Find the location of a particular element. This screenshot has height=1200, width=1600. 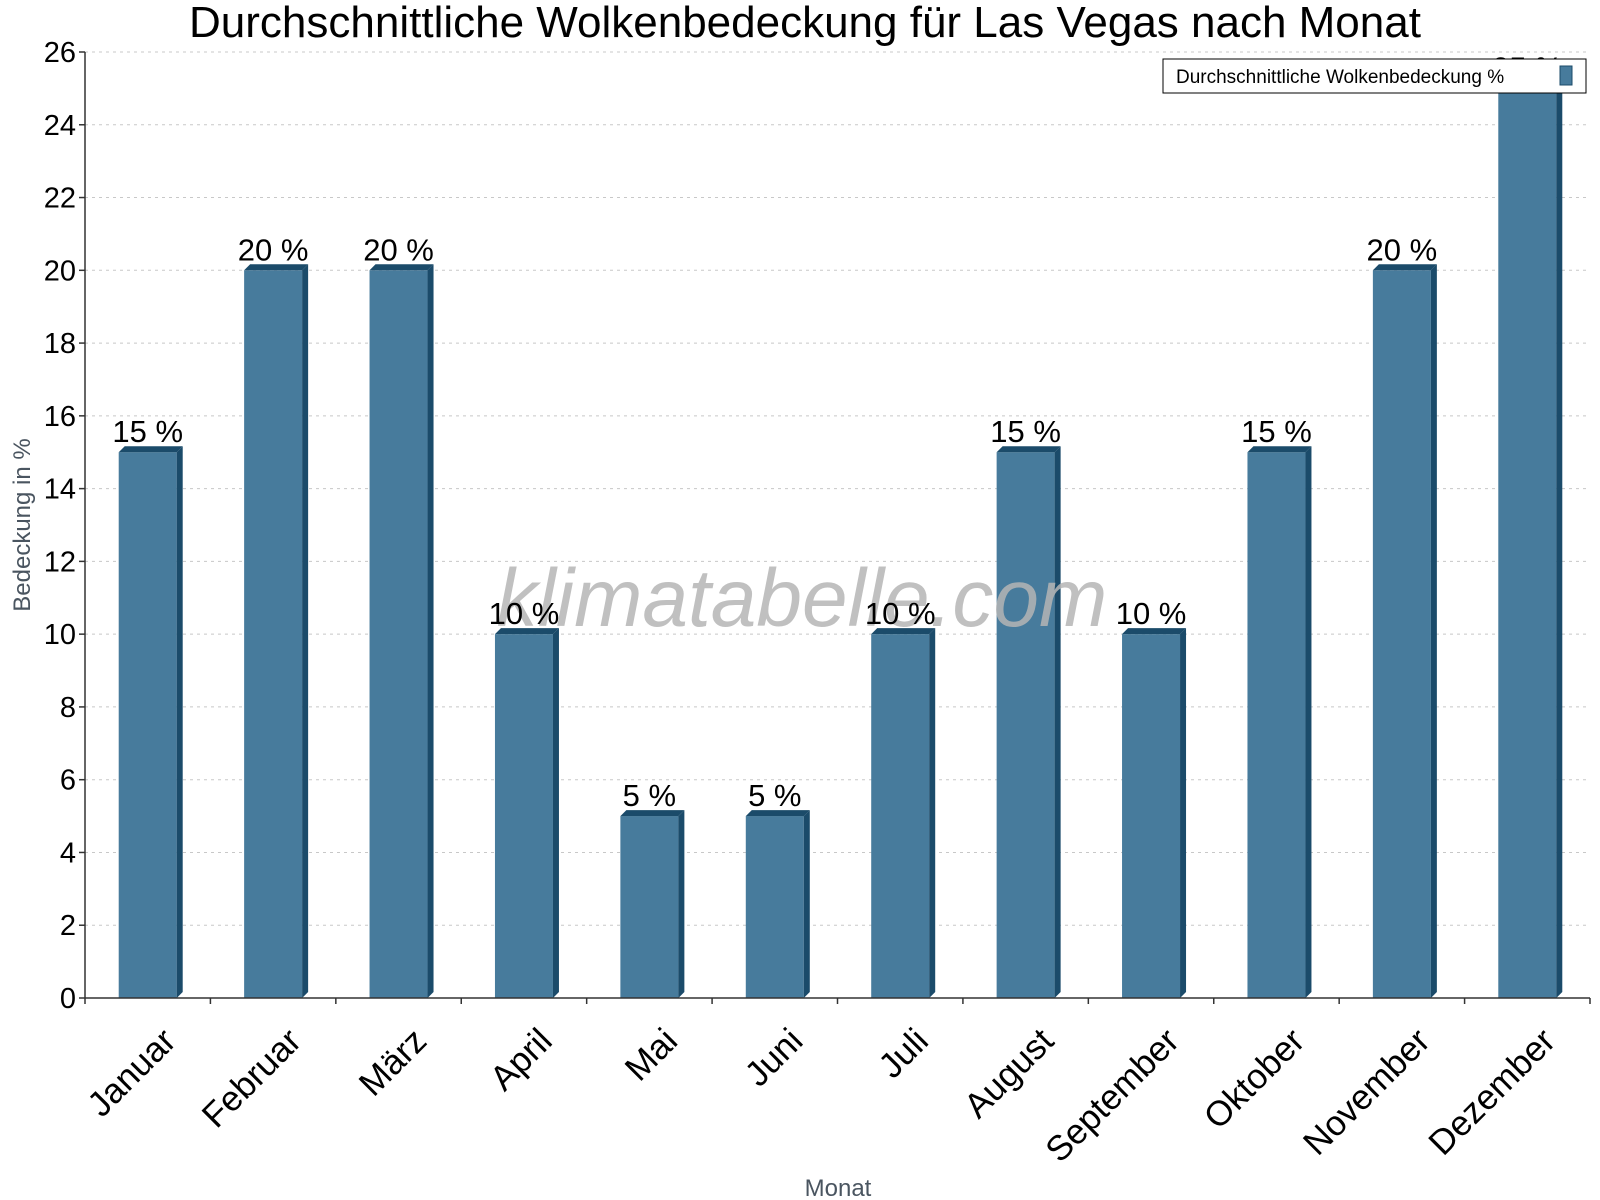

y-tick-label: 24 is located at coordinates (60, 126).